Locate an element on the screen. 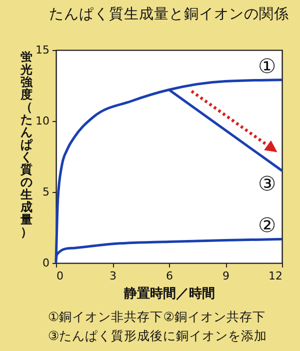  x-axis-title: 静置時間／時間 is located at coordinates (169, 294).